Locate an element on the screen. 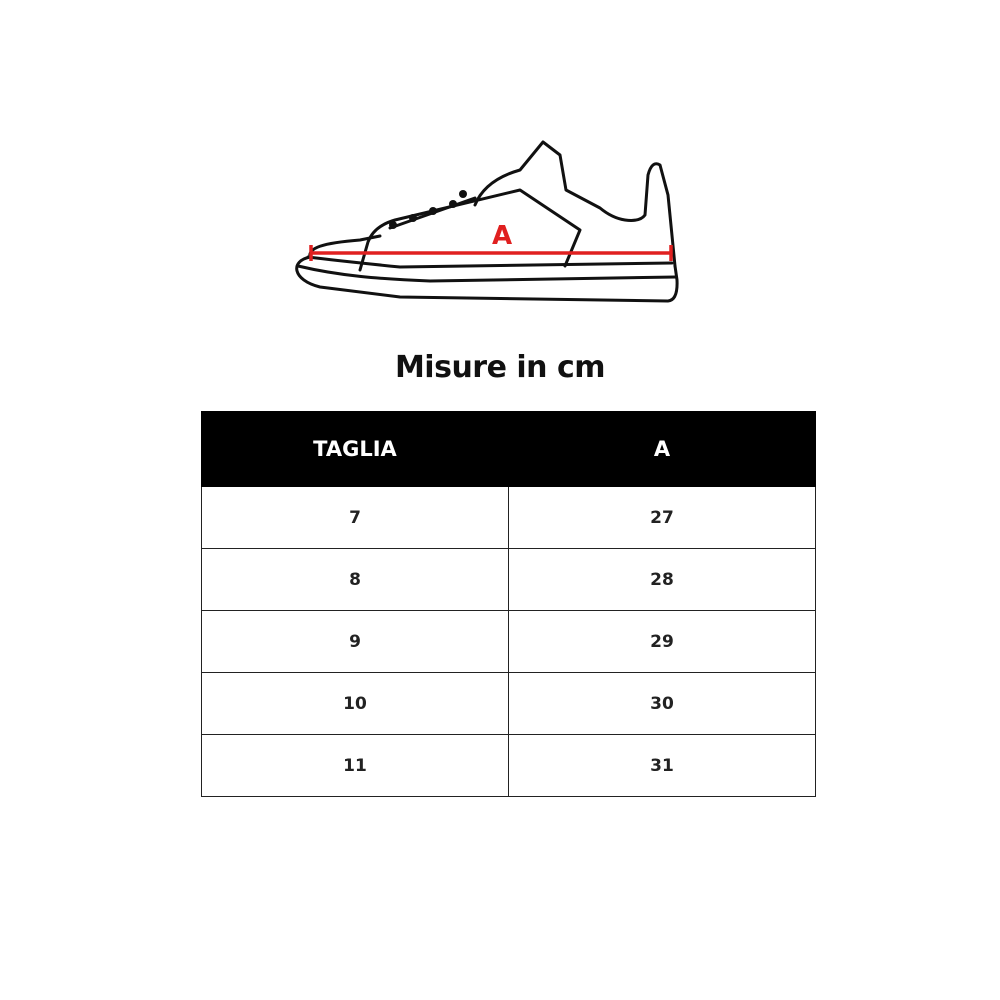  table-row: 8 28 is located at coordinates (508, 579).